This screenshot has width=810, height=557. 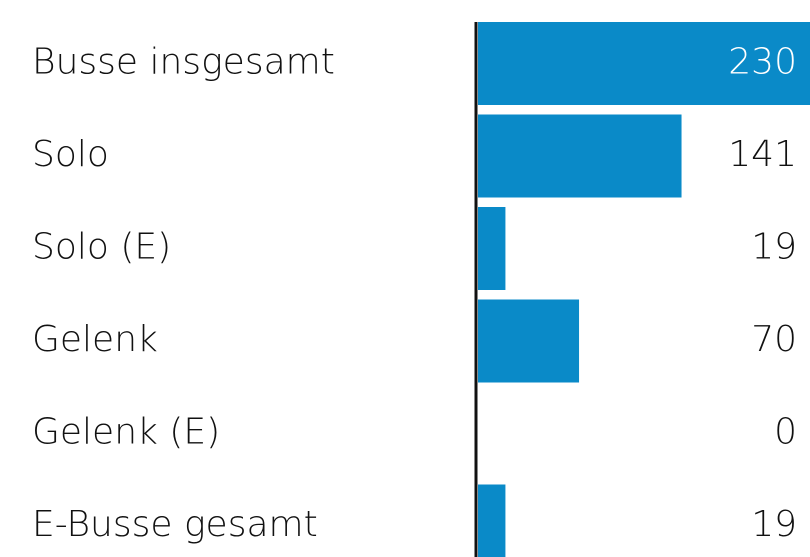 What do you see at coordinates (101, 247) in the screenshot?
I see `category-label: Solo (E)` at bounding box center [101, 247].